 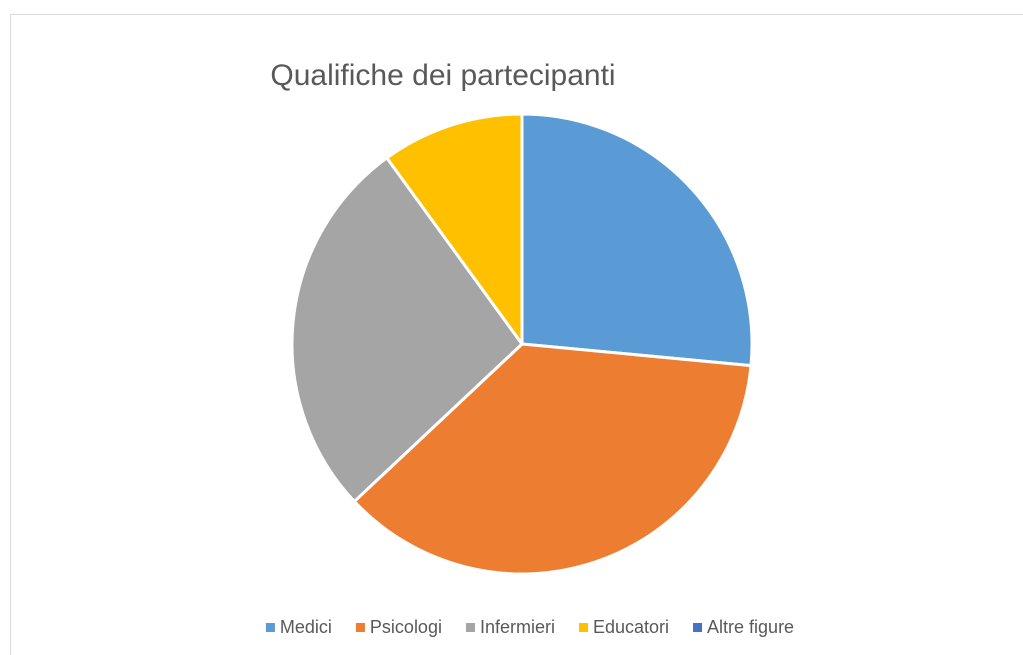 What do you see at coordinates (442, 75) in the screenshot?
I see `chart-title: Qualifiche dei partecipanti` at bounding box center [442, 75].